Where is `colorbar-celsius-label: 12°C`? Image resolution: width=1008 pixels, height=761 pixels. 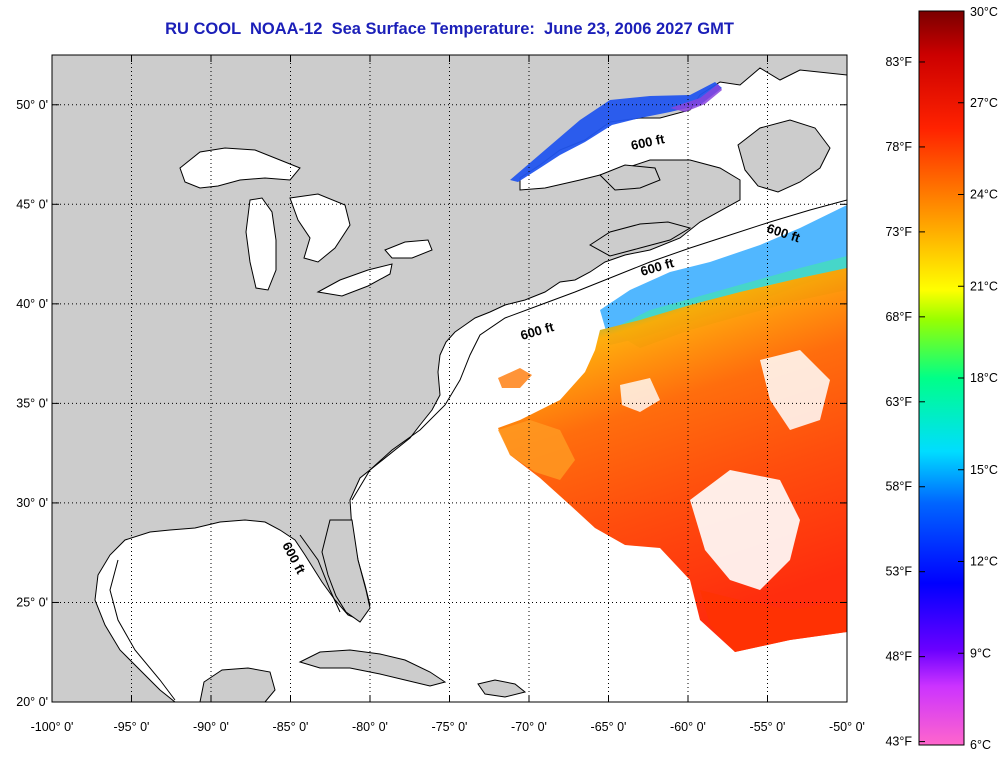
colorbar-celsius-label: 12°C is located at coordinates (984, 562).